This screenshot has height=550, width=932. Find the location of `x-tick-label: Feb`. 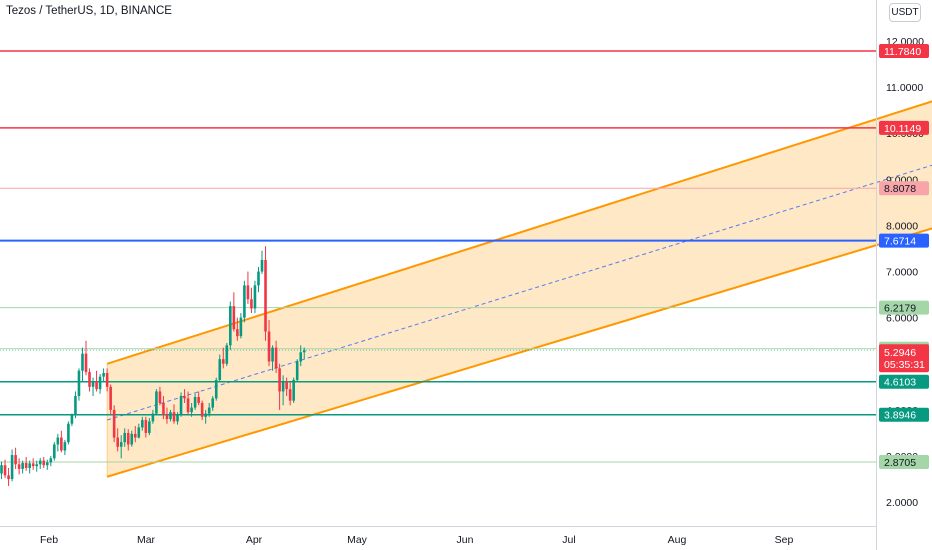

x-tick-label: Feb is located at coordinates (49, 540).